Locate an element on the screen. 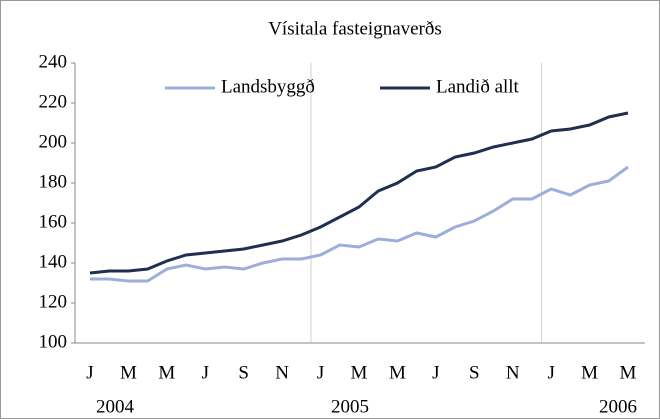  y-tick-label: 160 is located at coordinates (53, 221).